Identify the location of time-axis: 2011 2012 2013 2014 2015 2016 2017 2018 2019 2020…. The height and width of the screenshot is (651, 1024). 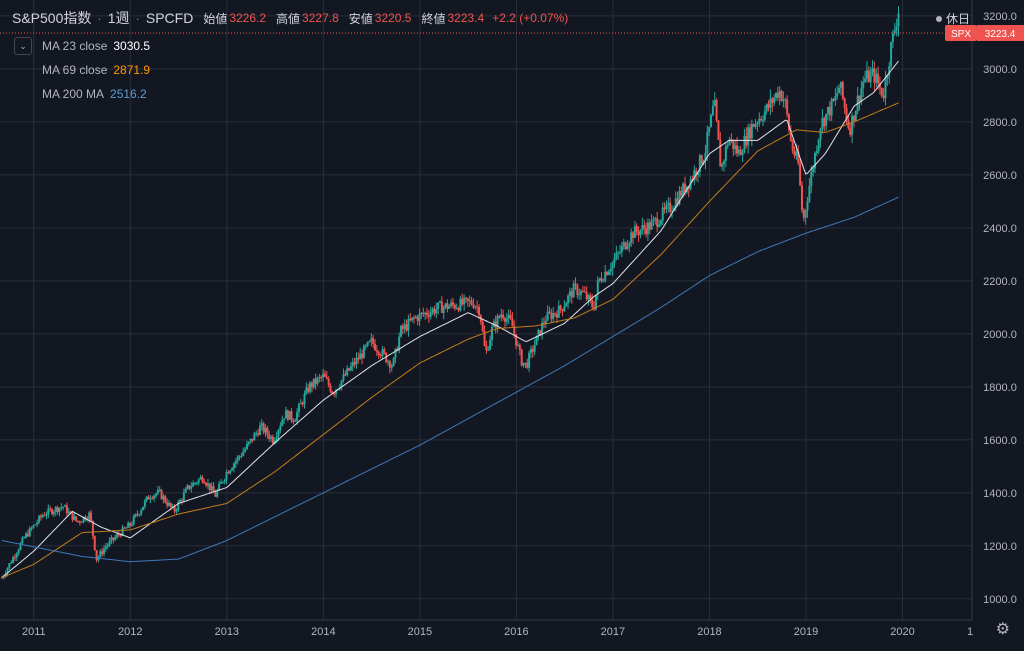
(497, 632).